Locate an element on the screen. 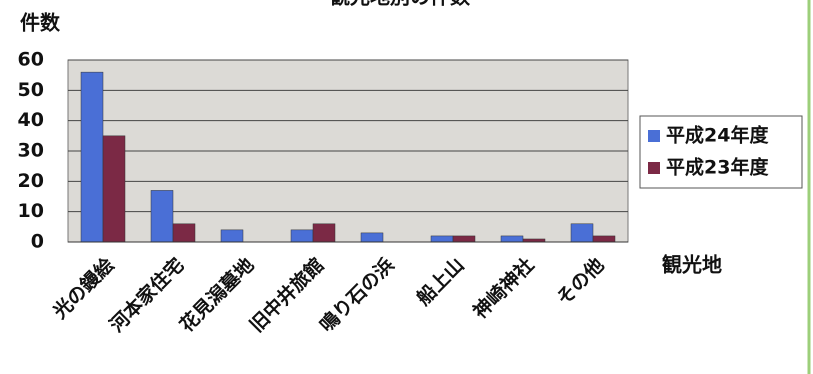  legend-box is located at coordinates (721, 152).